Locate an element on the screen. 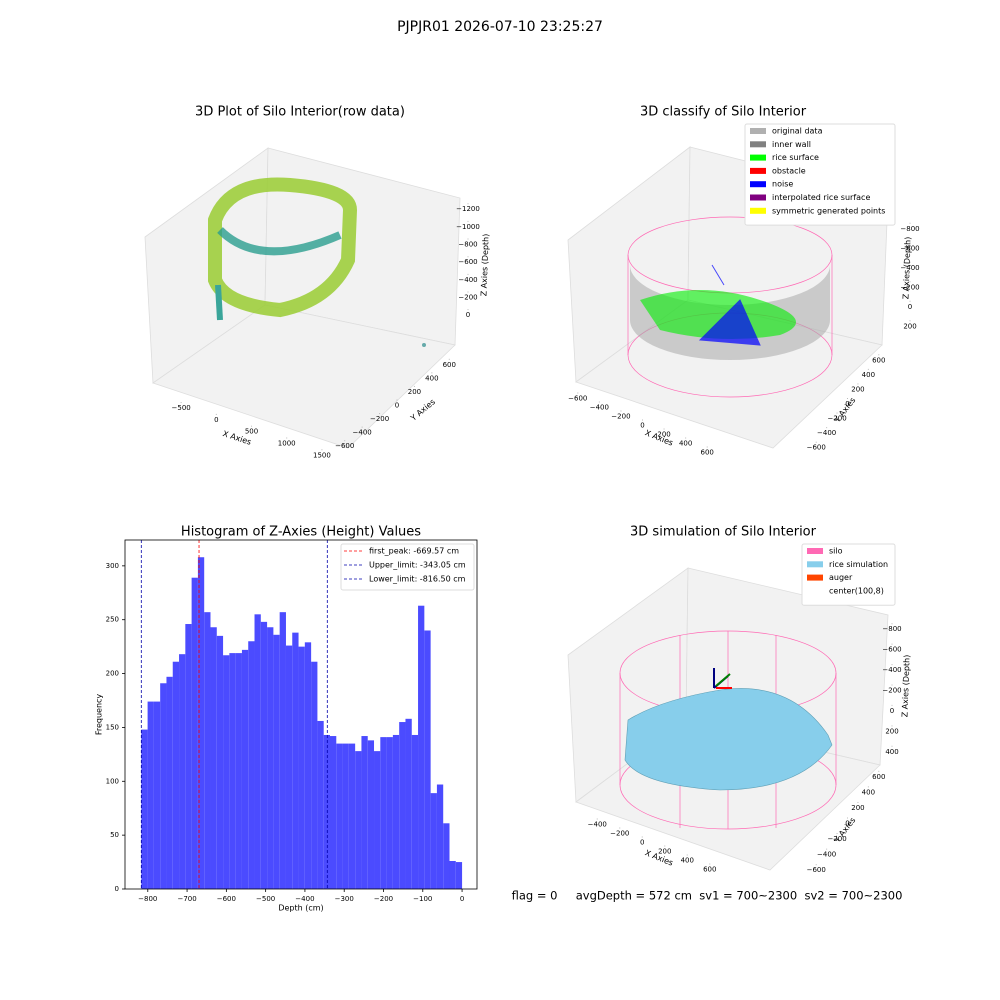 Image resolution: width=1000 pixels, height=1000 pixels. legend-label: Lower_limit: -816.50 cm is located at coordinates (417, 579).